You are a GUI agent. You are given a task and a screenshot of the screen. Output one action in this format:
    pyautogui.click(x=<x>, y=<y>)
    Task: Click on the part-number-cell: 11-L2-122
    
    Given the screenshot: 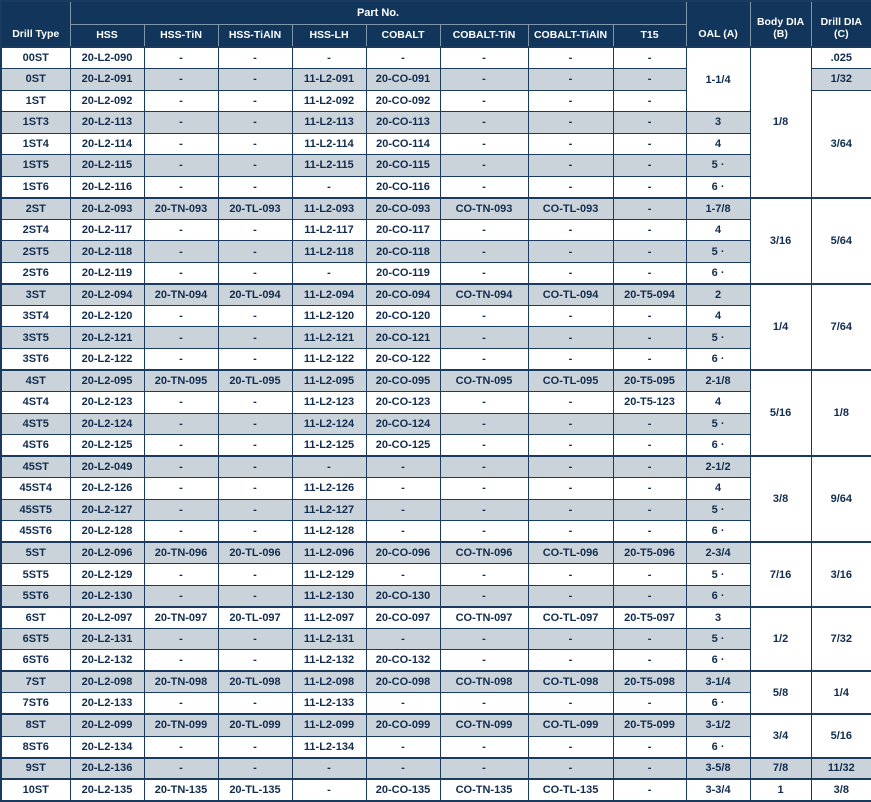 What is the action you would take?
    pyautogui.click(x=329, y=359)
    